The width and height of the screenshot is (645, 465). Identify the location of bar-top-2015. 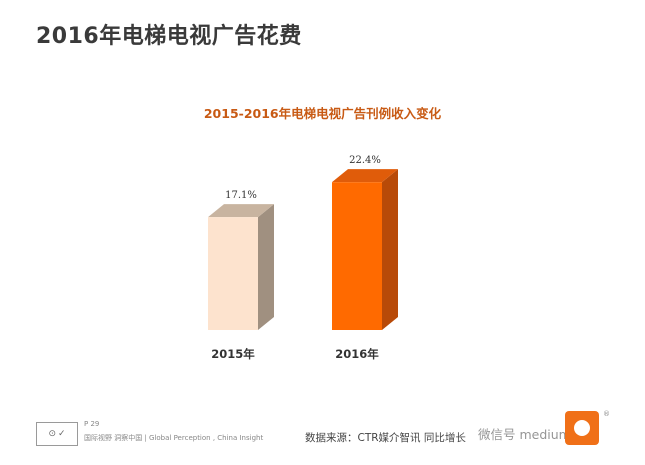
(241, 211).